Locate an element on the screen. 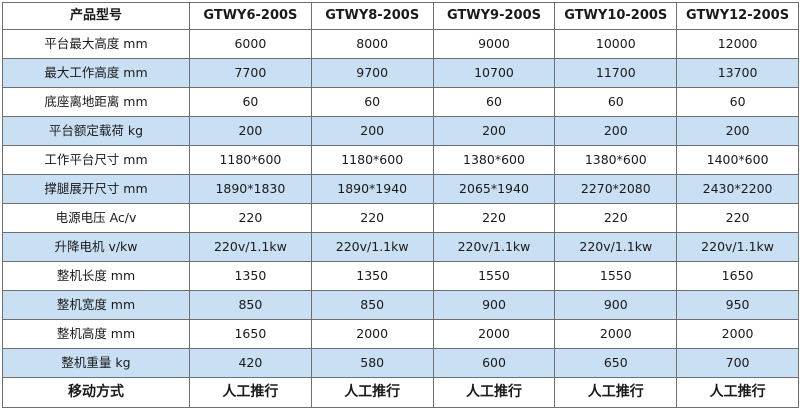 This screenshot has width=800, height=408. table-row: 整机长度 mm 1350 1350 1550 1550 1650 is located at coordinates (400, 276).